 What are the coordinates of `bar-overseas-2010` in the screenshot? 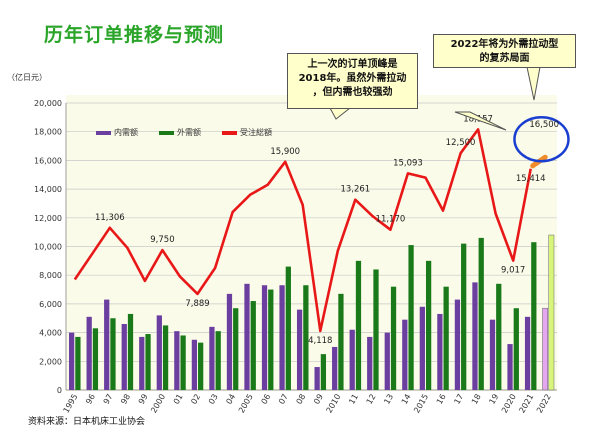 It's located at (341, 341).